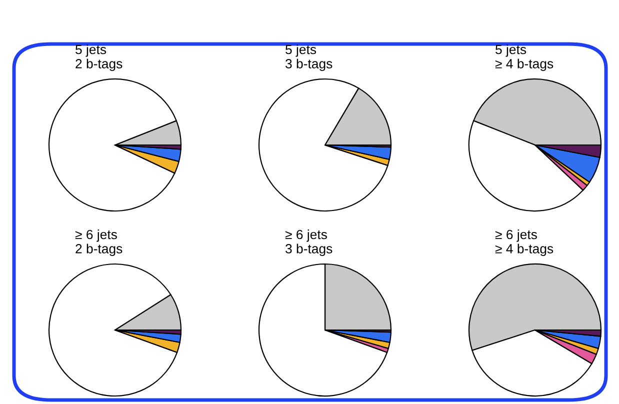 Image resolution: width=619 pixels, height=404 pixels. Describe the element at coordinates (524, 57) in the screenshot. I see `chart-title: 5 jets ≥ 4 b-tags` at that location.